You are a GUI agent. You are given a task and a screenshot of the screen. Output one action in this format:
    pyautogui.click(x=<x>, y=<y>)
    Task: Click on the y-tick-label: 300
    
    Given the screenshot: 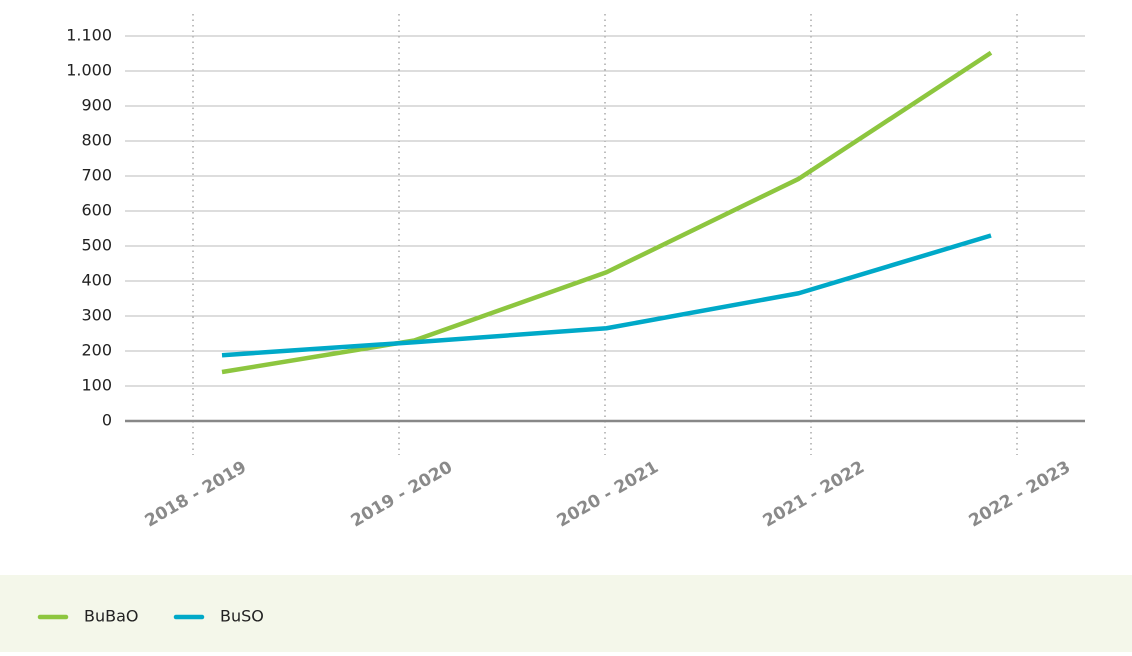 What is the action you would take?
    pyautogui.click(x=96, y=315)
    